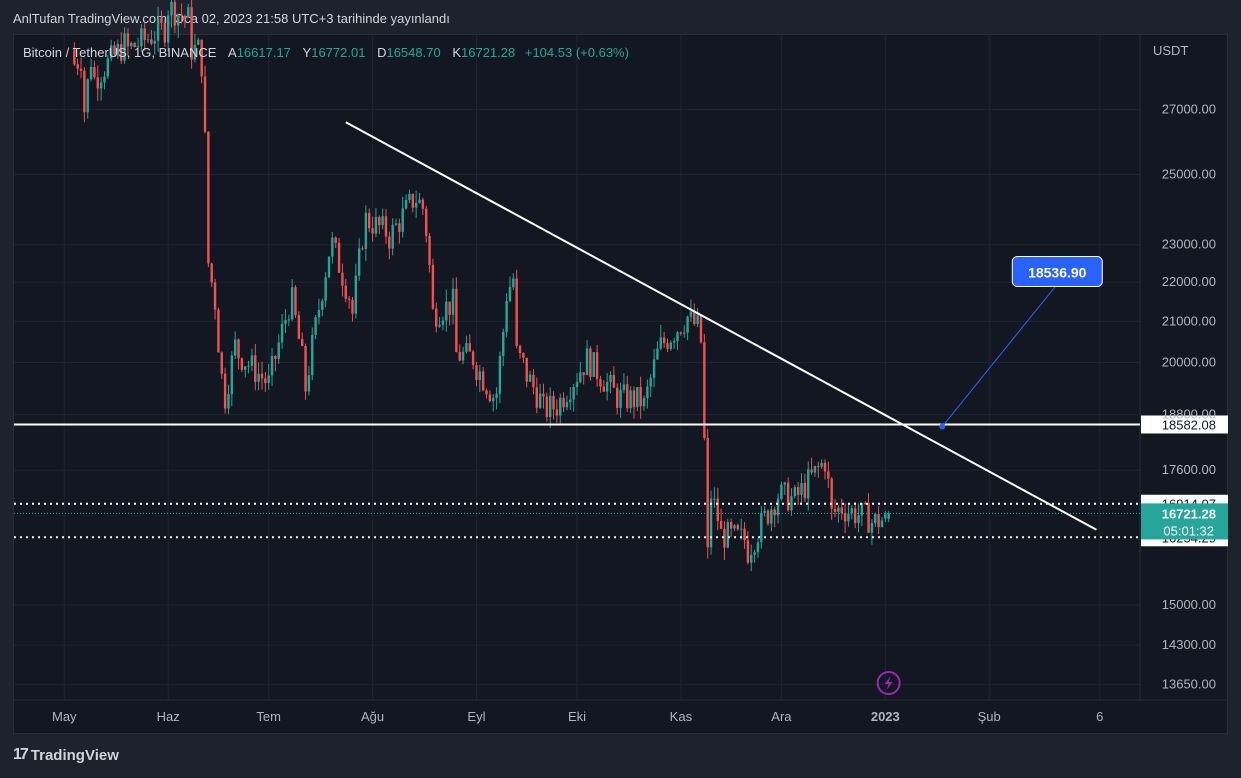 The height and width of the screenshot is (778, 1241). What do you see at coordinates (120, 52) in the screenshot?
I see `symbol-name: Bitcoin / TetherUS, 1G, BINANCE` at bounding box center [120, 52].